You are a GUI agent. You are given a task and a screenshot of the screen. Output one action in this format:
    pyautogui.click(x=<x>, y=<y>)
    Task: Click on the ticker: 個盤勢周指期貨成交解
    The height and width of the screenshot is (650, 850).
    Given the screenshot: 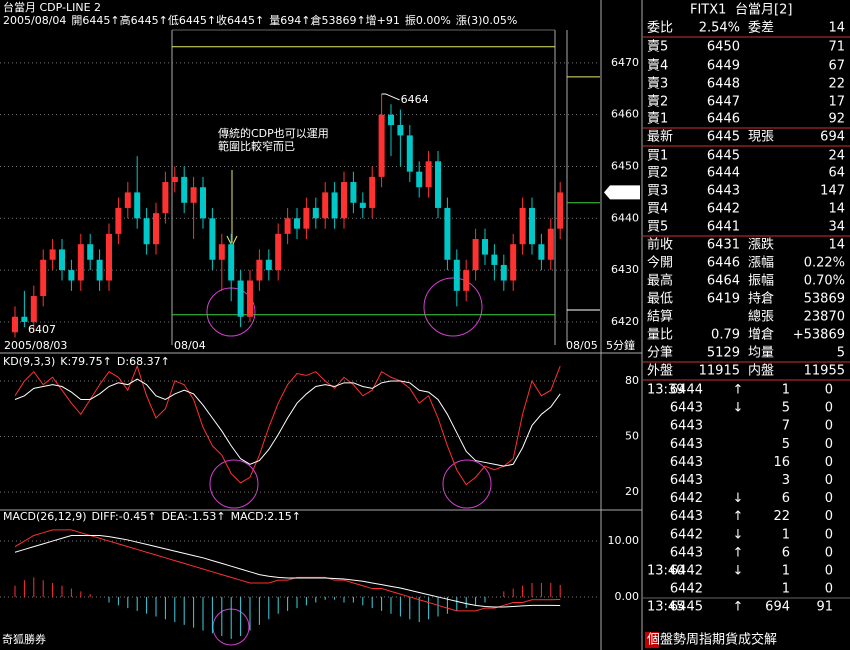 What is the action you would take?
    pyautogui.click(x=712, y=640)
    